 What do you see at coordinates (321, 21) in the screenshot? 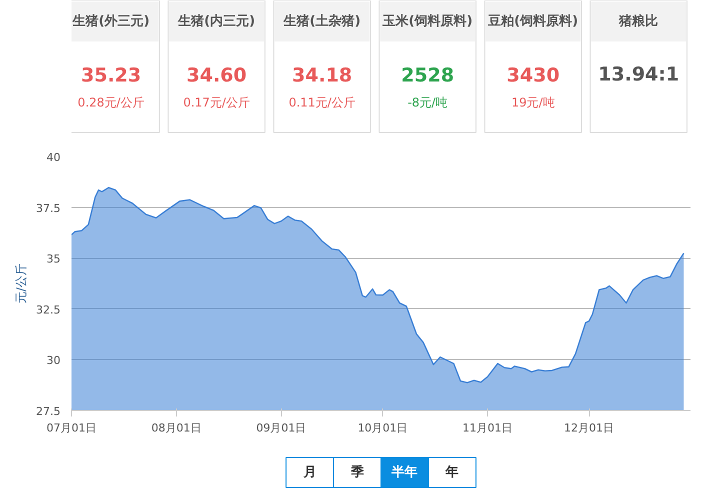
I see `category-label: 生猪(土杂猪)` at bounding box center [321, 21].